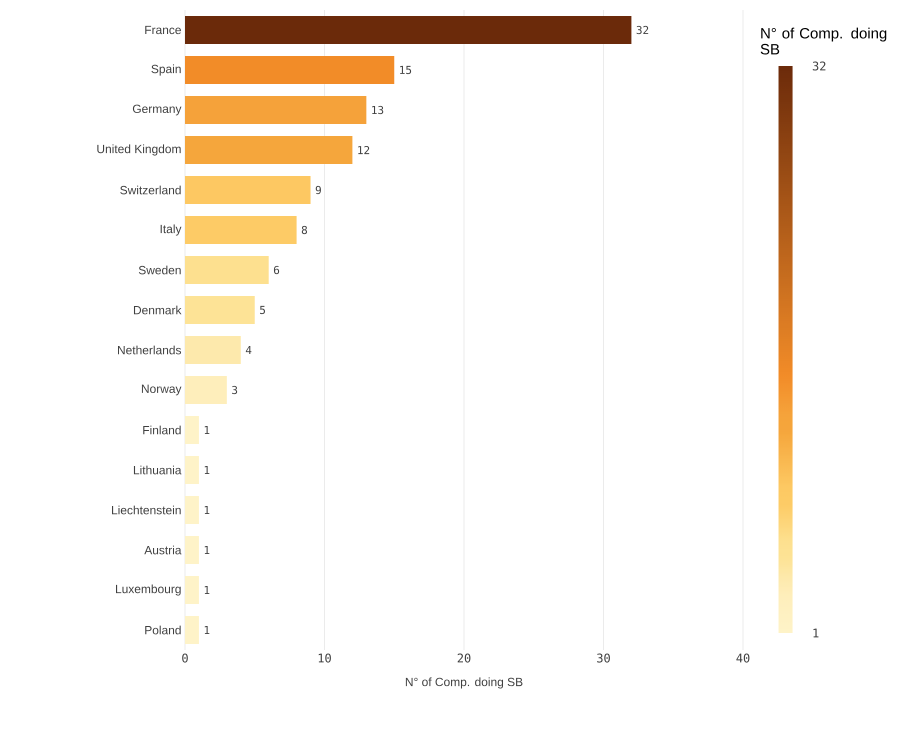  Describe the element at coordinates (146, 510) in the screenshot. I see `y-tick-label: Liechtenstein` at that location.